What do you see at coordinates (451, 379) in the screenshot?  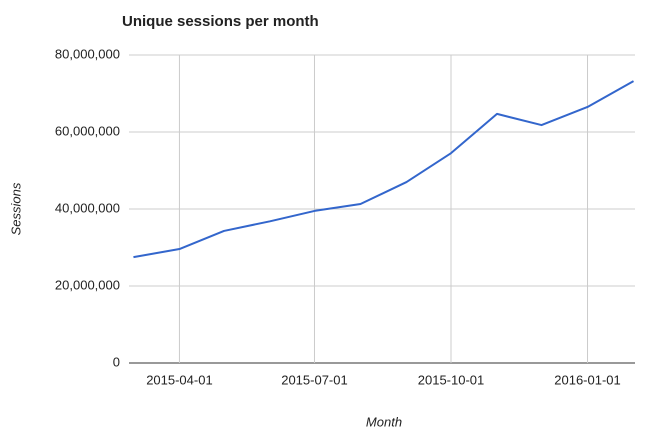 I see `x-tick-label: 2015-10-01` at bounding box center [451, 379].